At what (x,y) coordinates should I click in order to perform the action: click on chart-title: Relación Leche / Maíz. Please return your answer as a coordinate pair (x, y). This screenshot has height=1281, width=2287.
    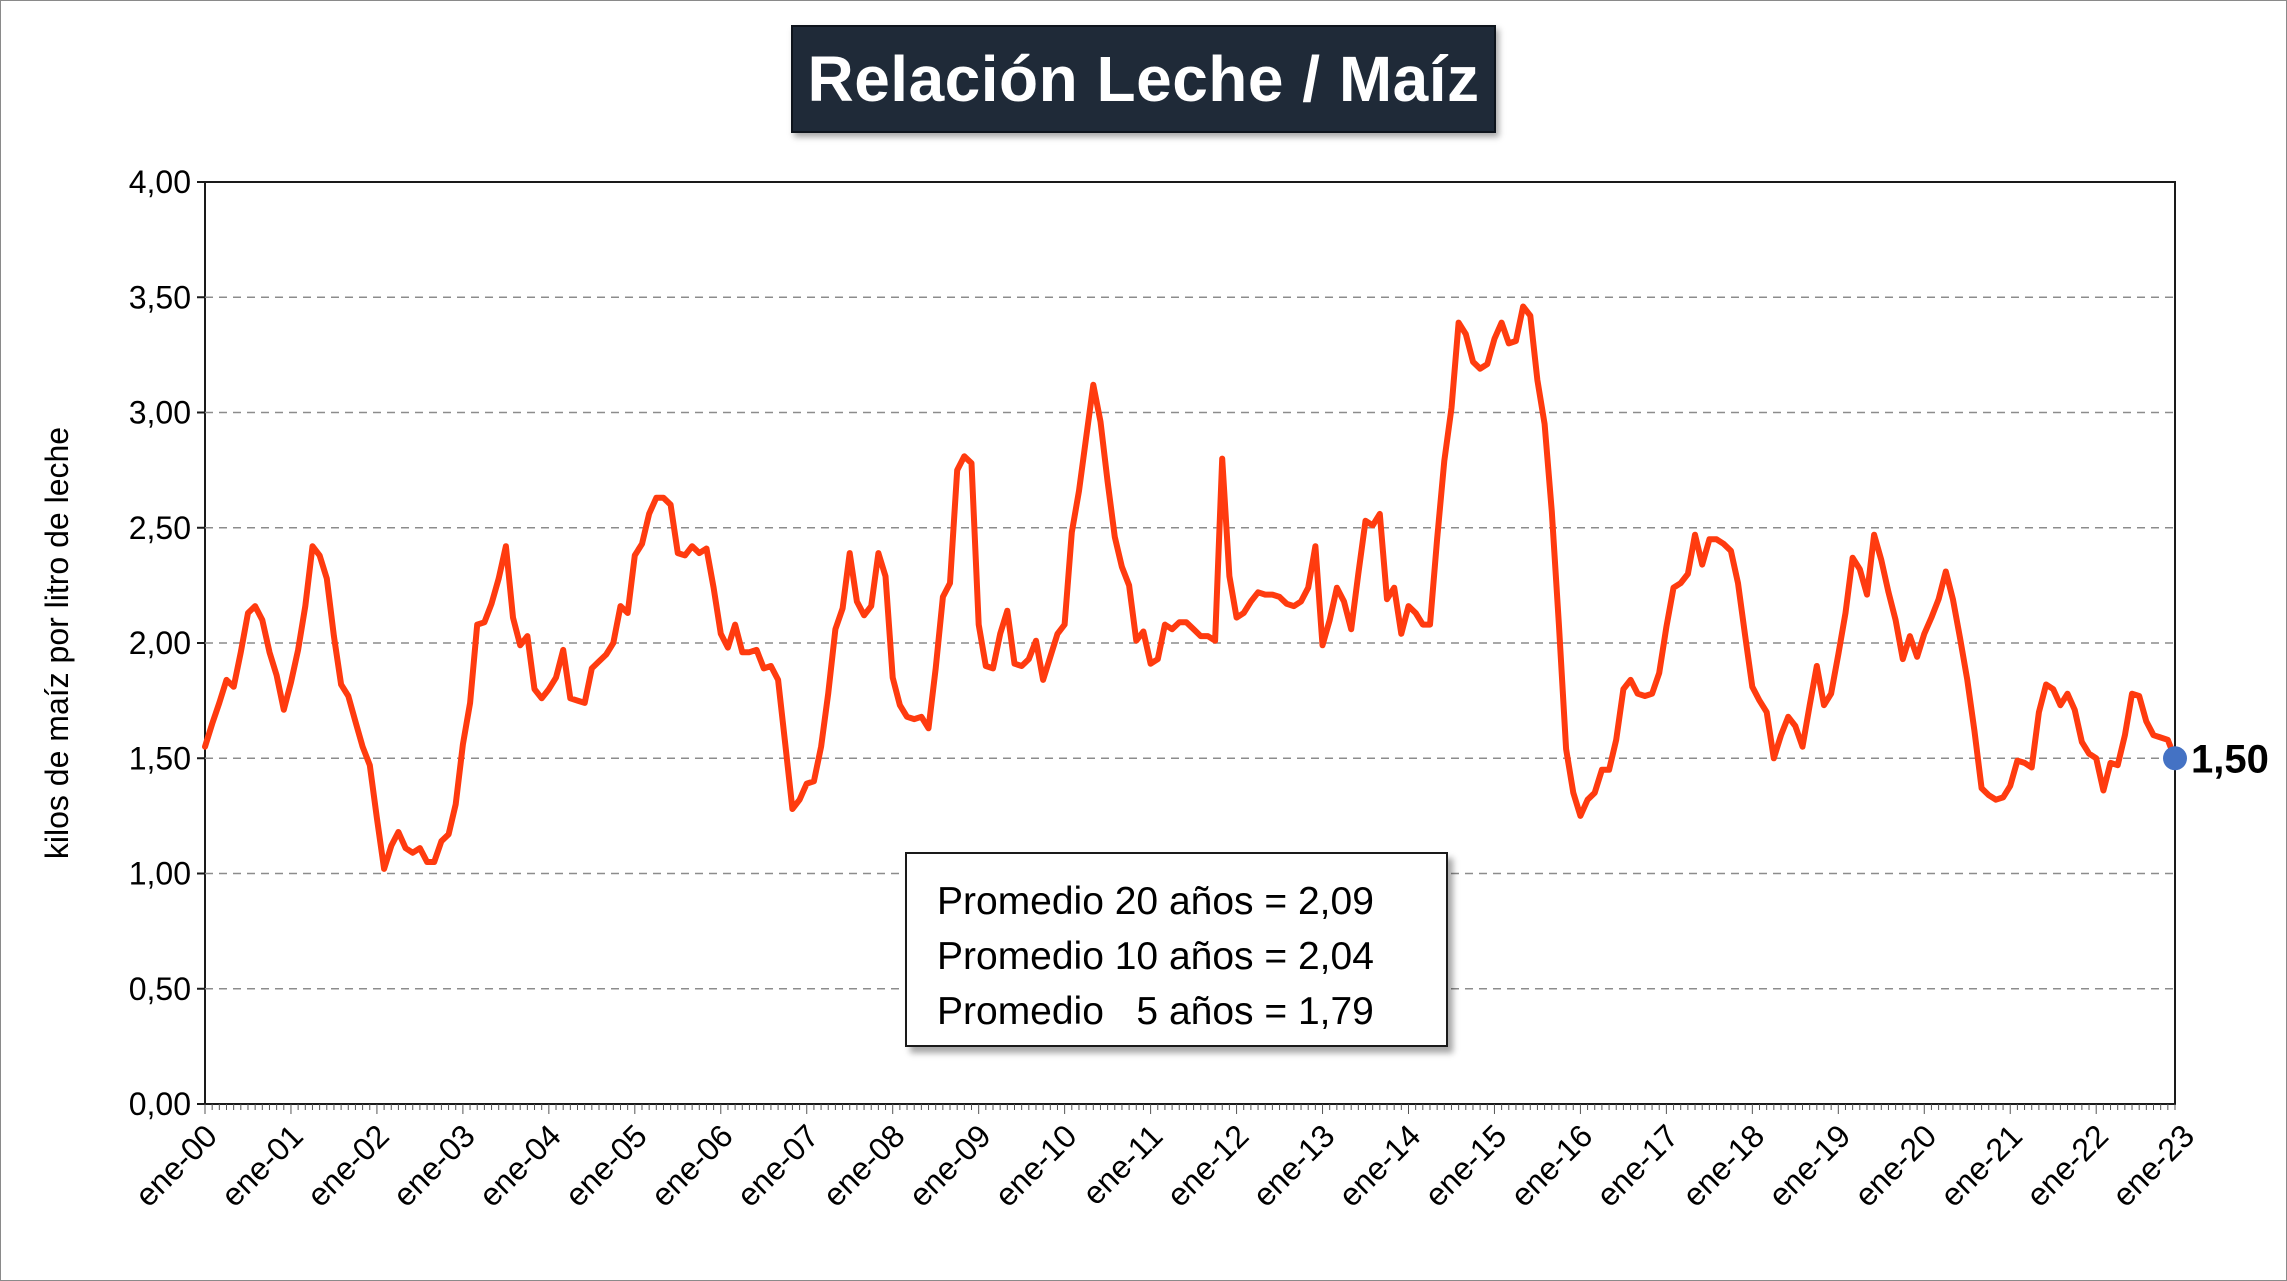
    Looking at the image, I should click on (1143, 79).